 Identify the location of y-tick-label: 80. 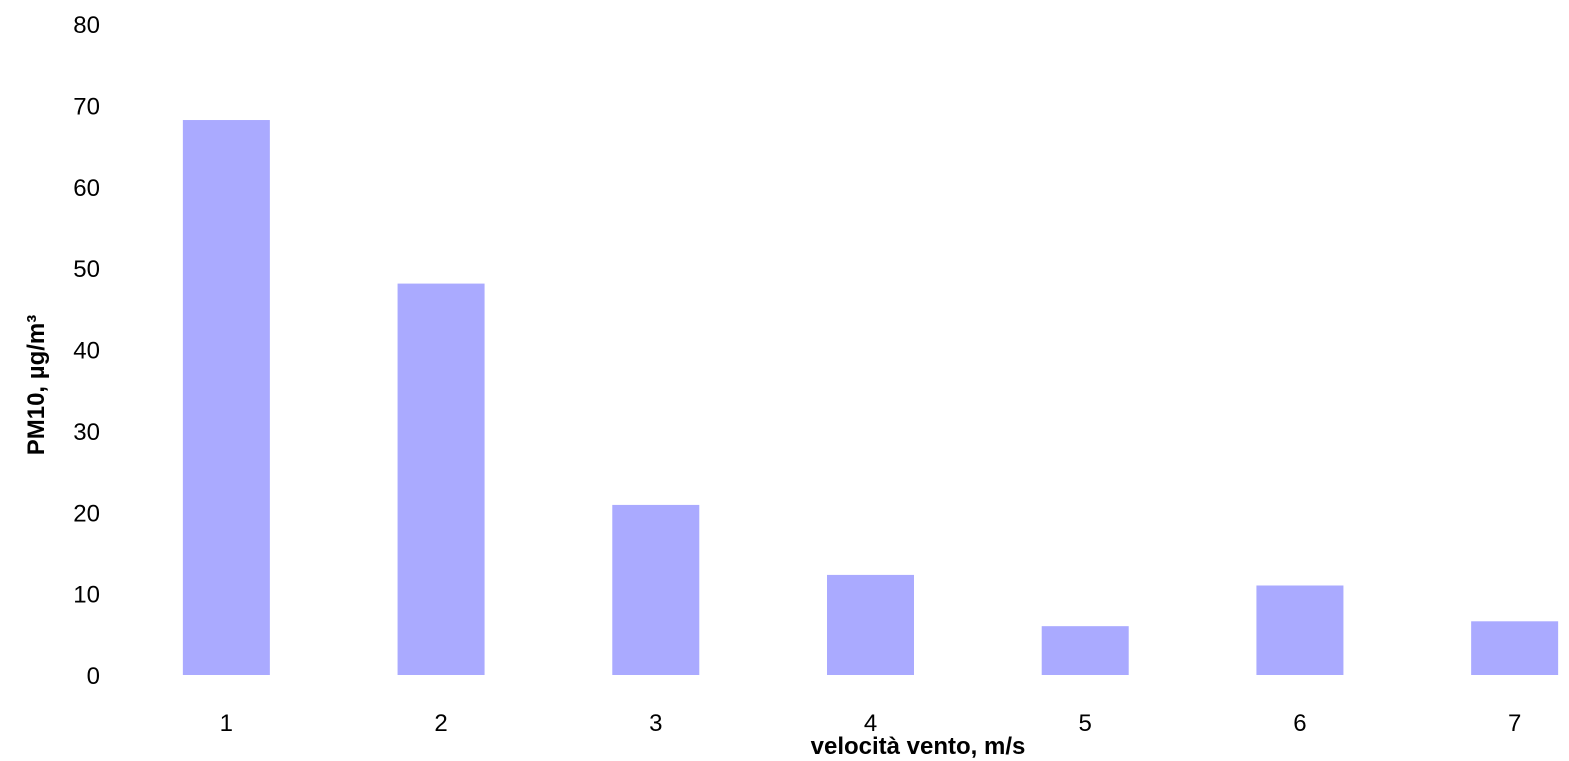
(86, 25).